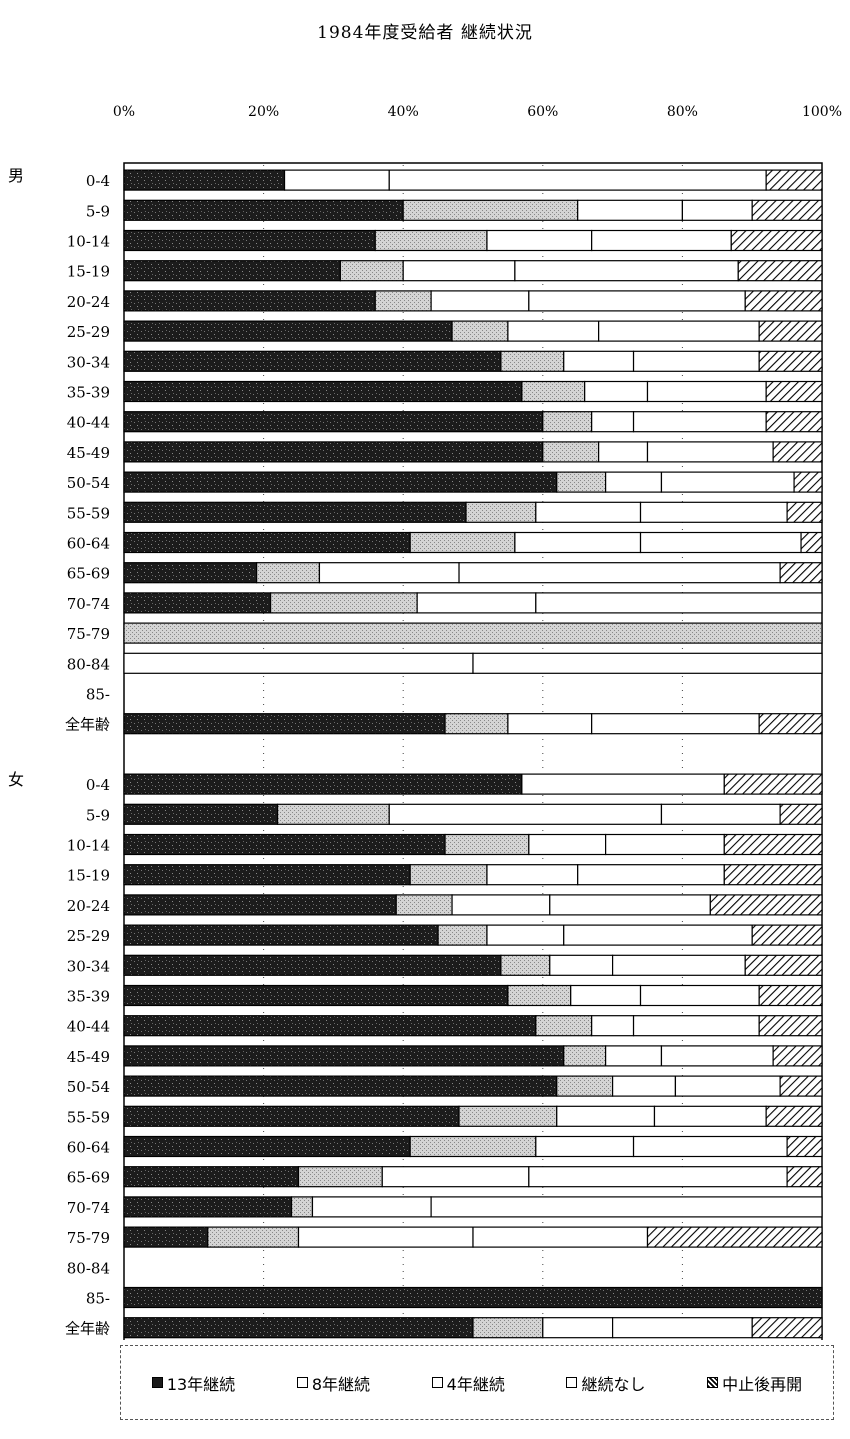 The image size is (850, 1439). I want to click on row-category-label: 75-79, so click(88, 634).